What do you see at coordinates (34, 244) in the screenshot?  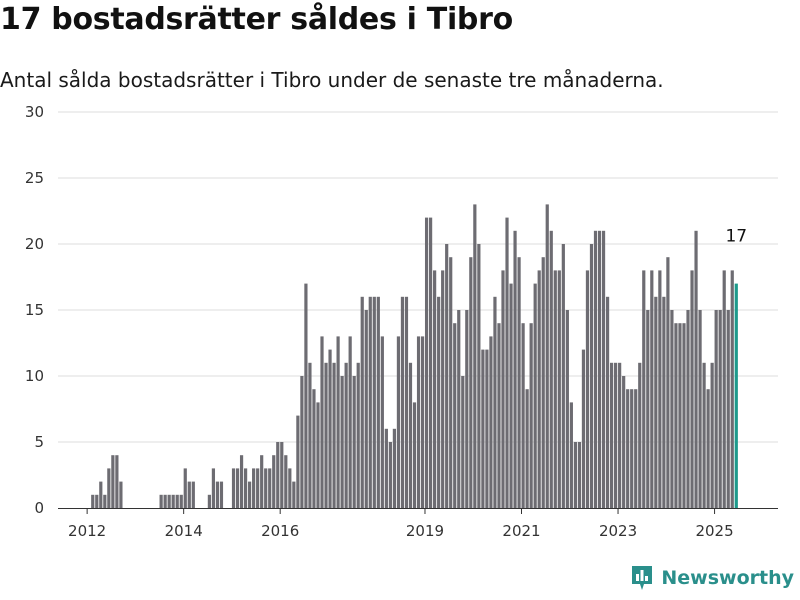 I see `y-tick-label: 20` at bounding box center [34, 244].